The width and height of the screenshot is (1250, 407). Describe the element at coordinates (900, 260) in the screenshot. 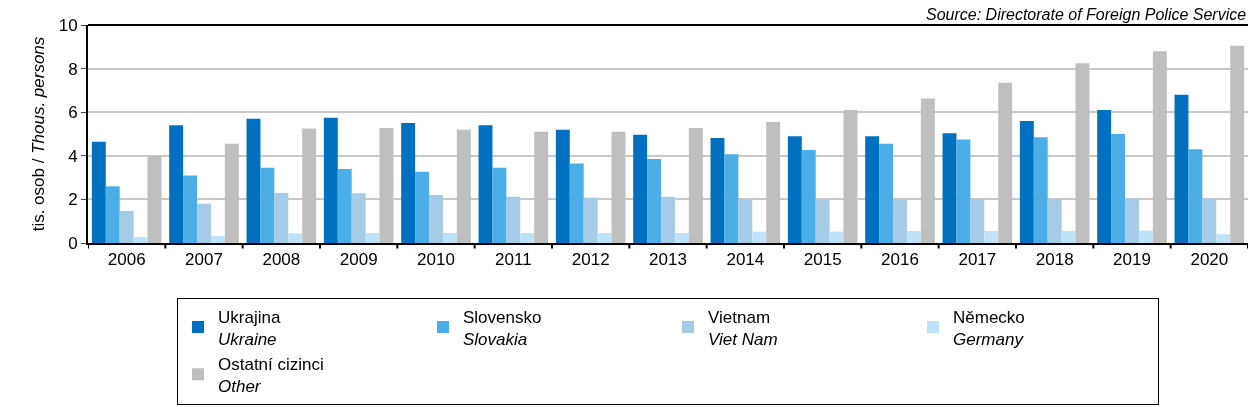

I see `x-tick-label: 2016` at that location.